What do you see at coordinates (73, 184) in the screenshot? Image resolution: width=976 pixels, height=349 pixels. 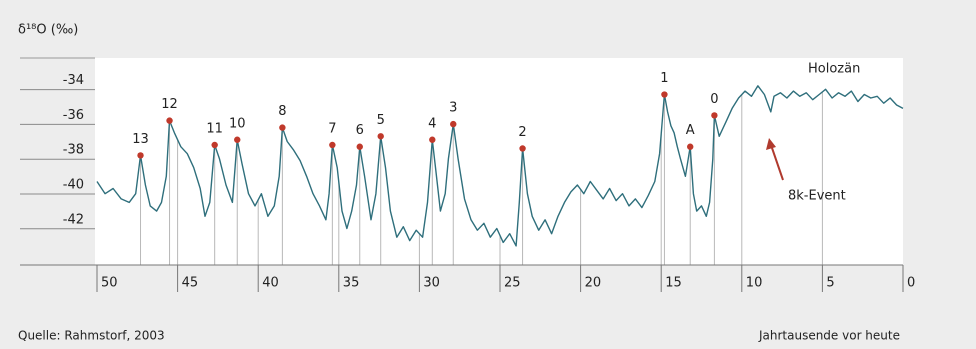 I see `y-tick-label: -40` at bounding box center [73, 184].